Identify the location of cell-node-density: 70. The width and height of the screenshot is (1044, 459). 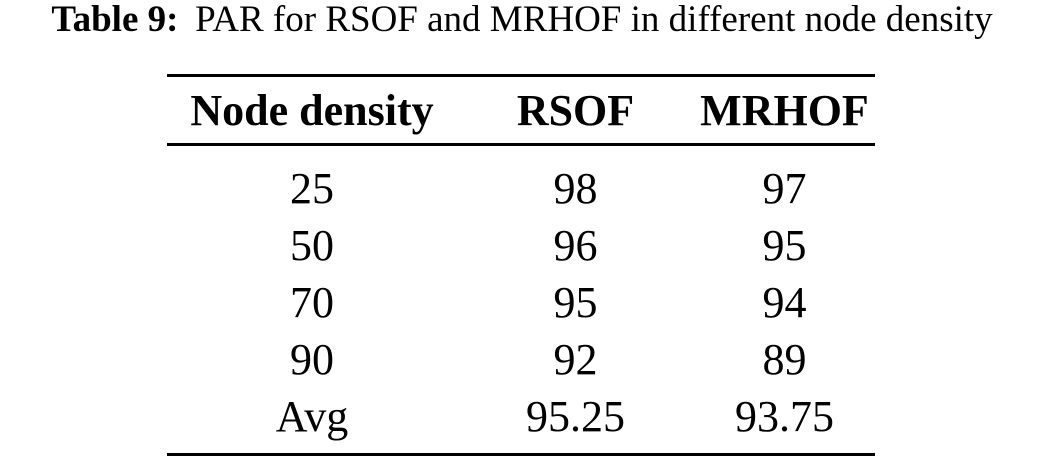
(312, 302).